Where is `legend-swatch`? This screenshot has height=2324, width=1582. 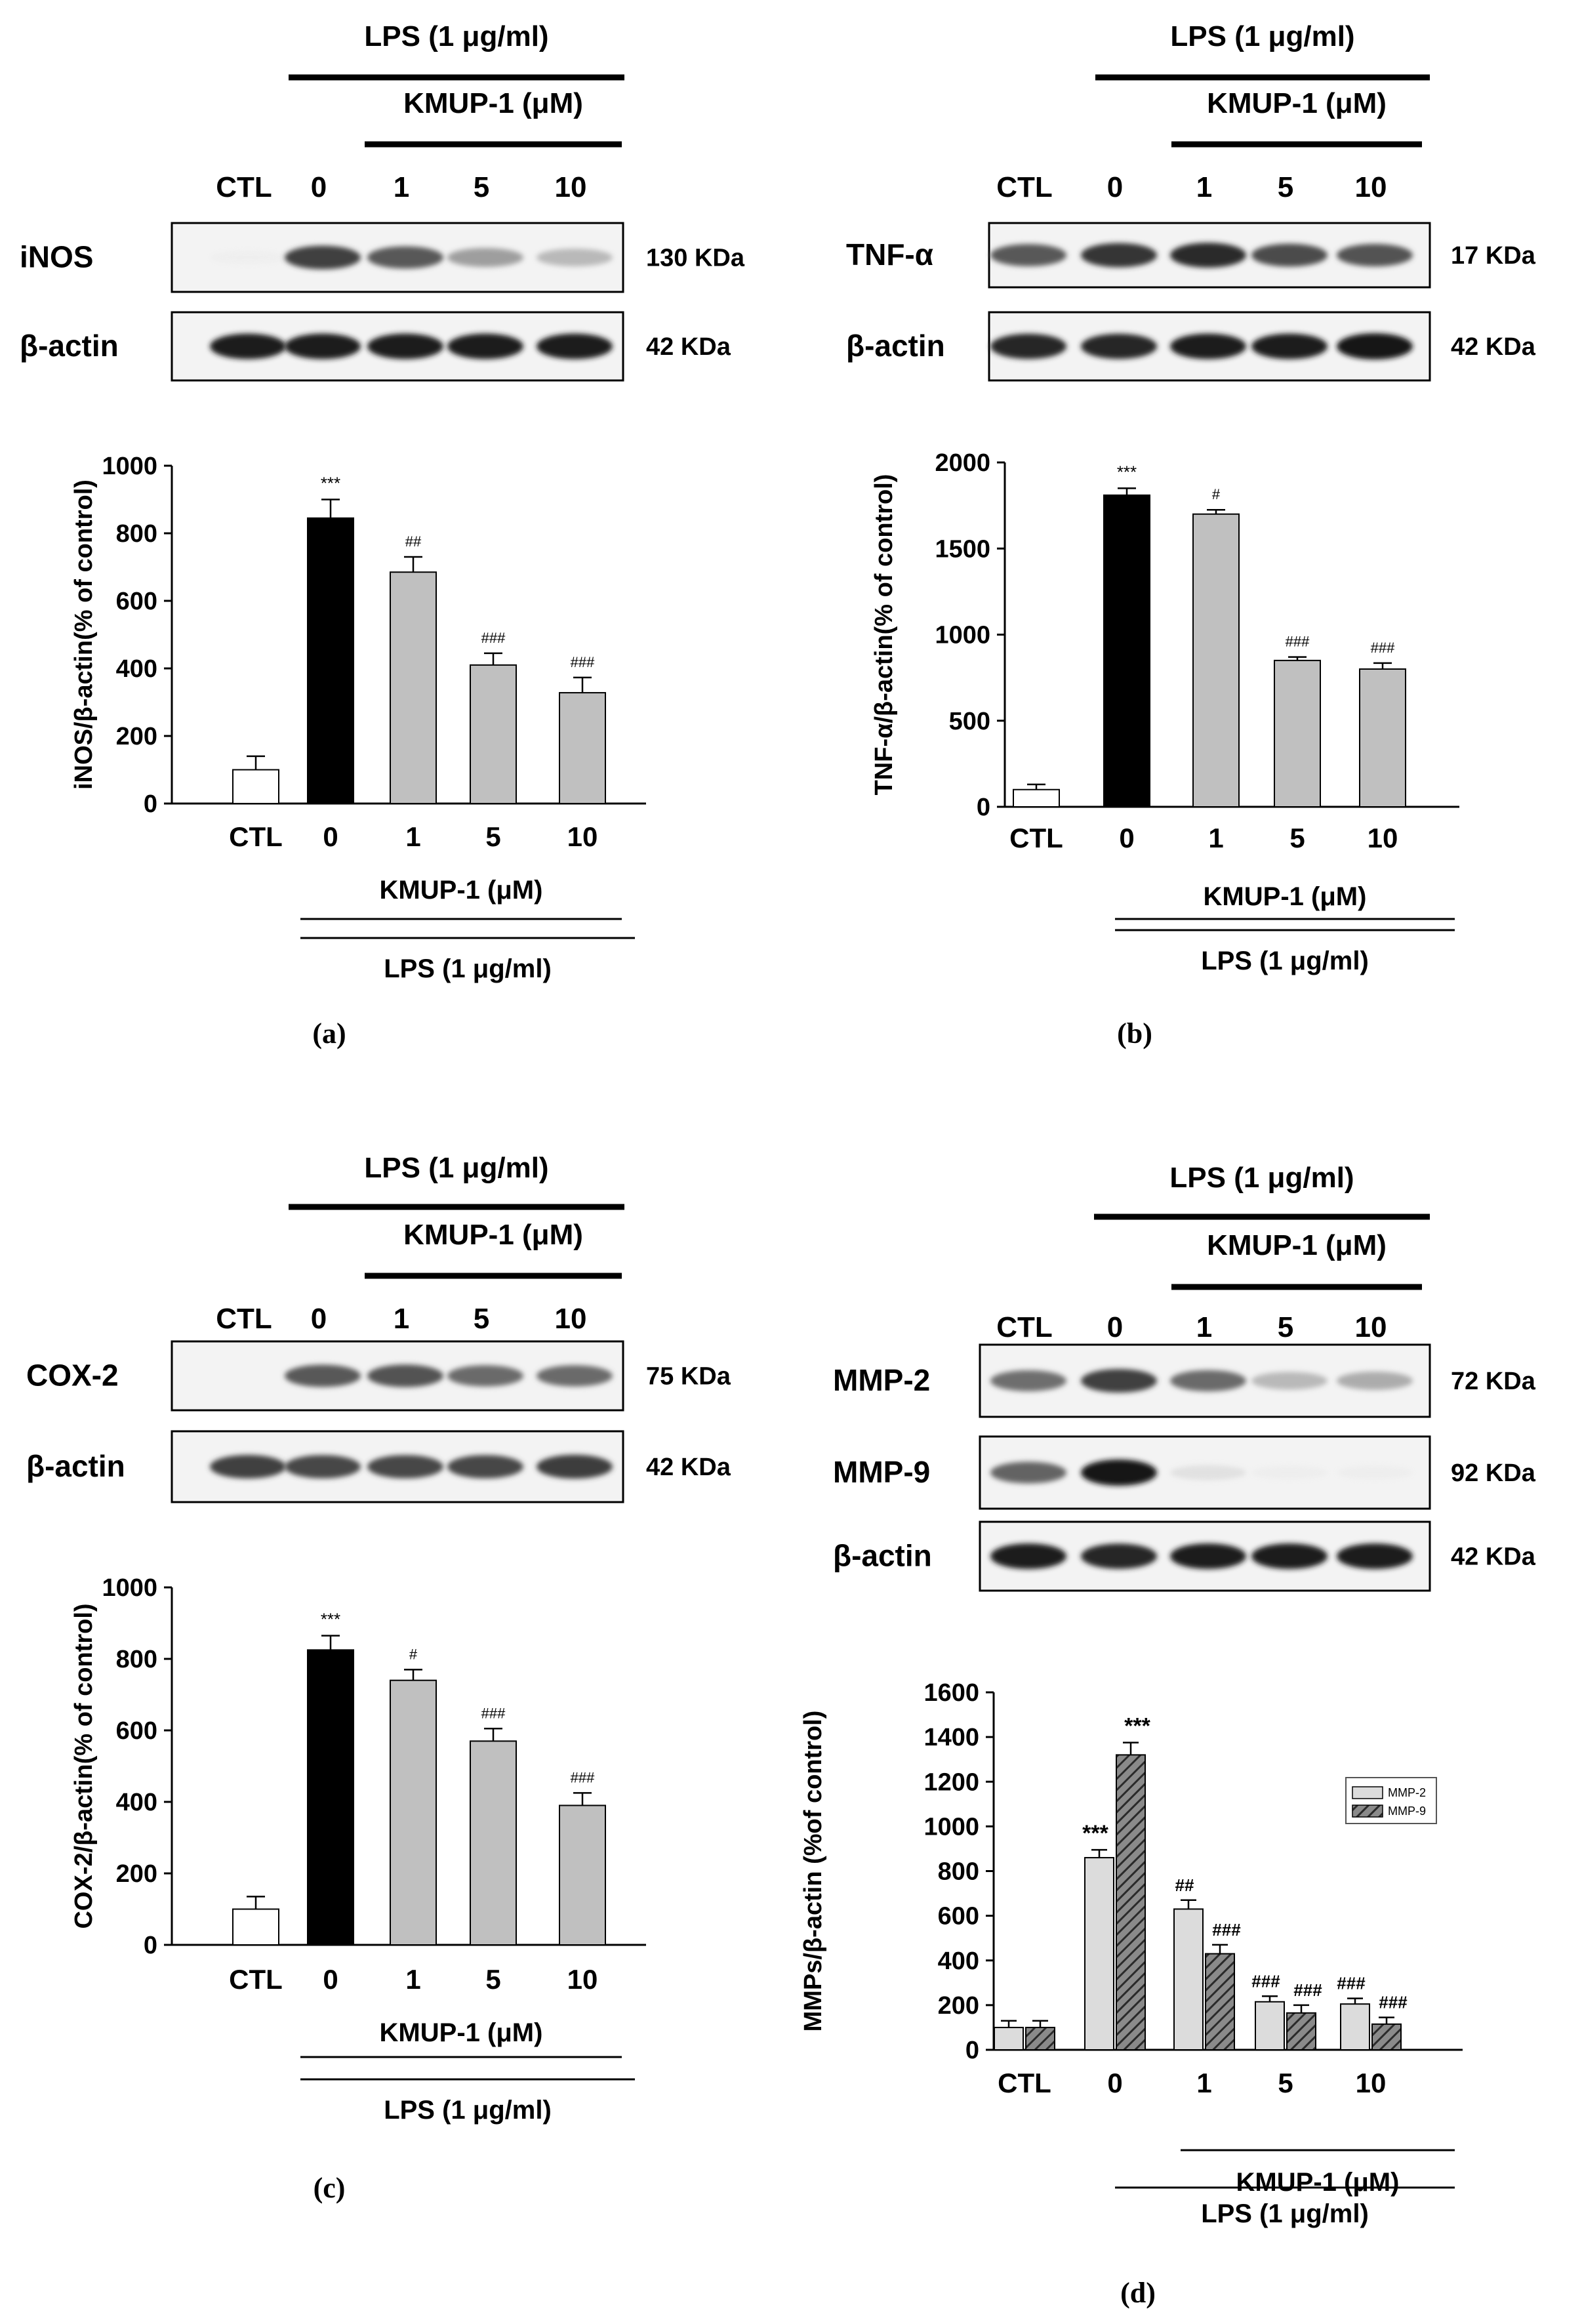 legend-swatch is located at coordinates (1367, 1793).